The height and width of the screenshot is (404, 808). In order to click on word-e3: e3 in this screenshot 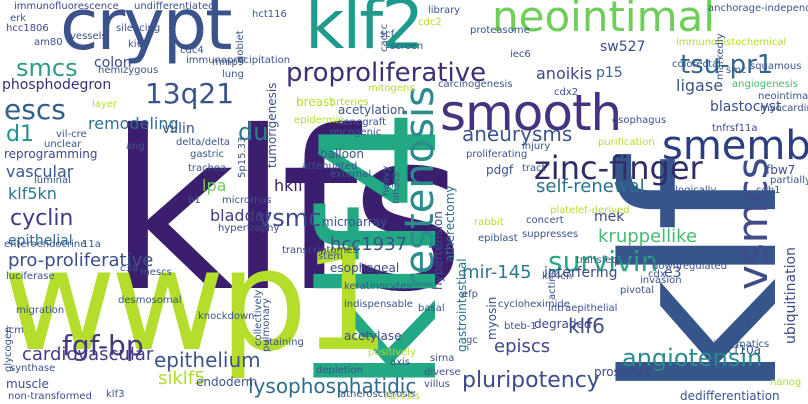, I will do `click(673, 273)`.